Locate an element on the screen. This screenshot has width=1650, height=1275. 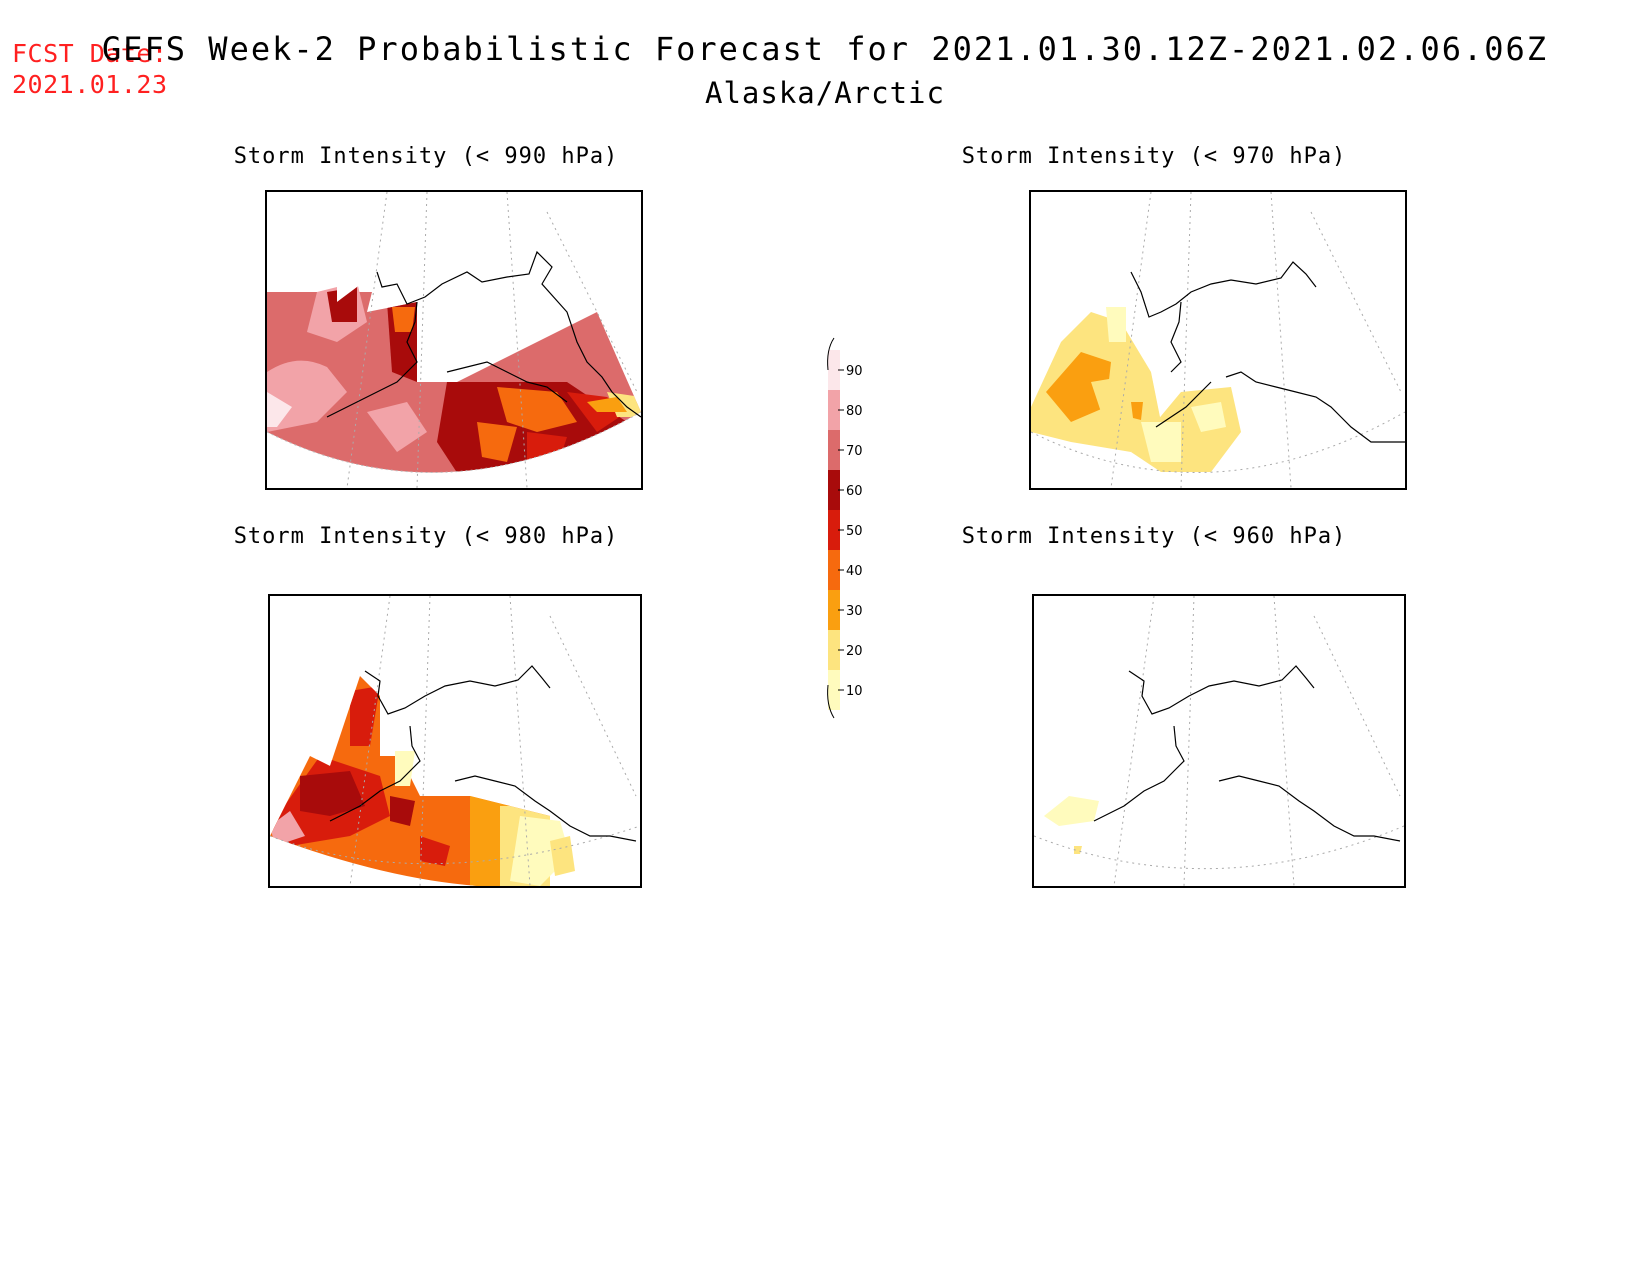
panel-title-970: Storm Intensity (< 970 hPa) is located at coordinates (1154, 156).